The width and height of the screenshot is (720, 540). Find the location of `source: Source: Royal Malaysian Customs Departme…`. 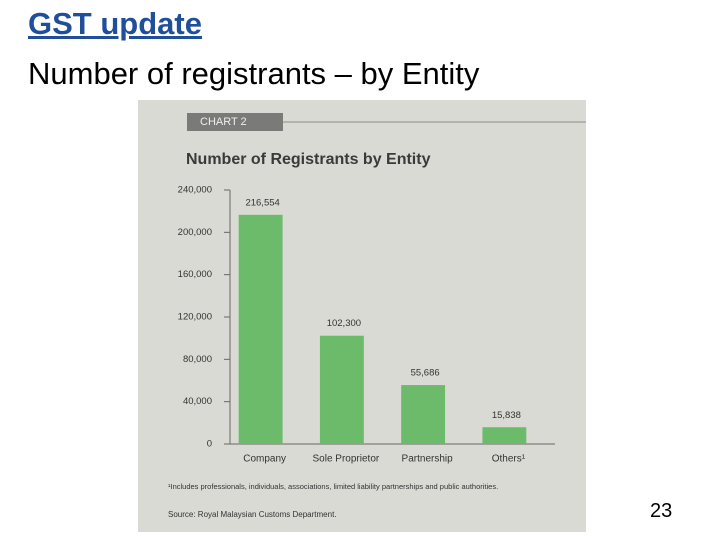

source: Source: Royal Malaysian Customs Departme… is located at coordinates (252, 514).